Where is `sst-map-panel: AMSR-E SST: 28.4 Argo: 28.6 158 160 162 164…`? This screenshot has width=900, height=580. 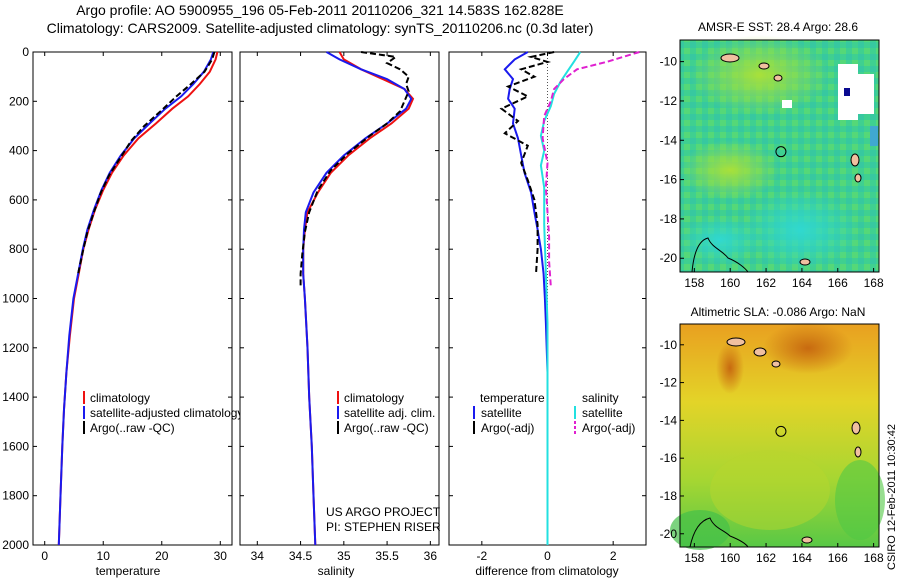 sst-map-panel: AMSR-E SST: 28.4 Argo: 28.6 158 160 162 164… is located at coordinates (772, 155).